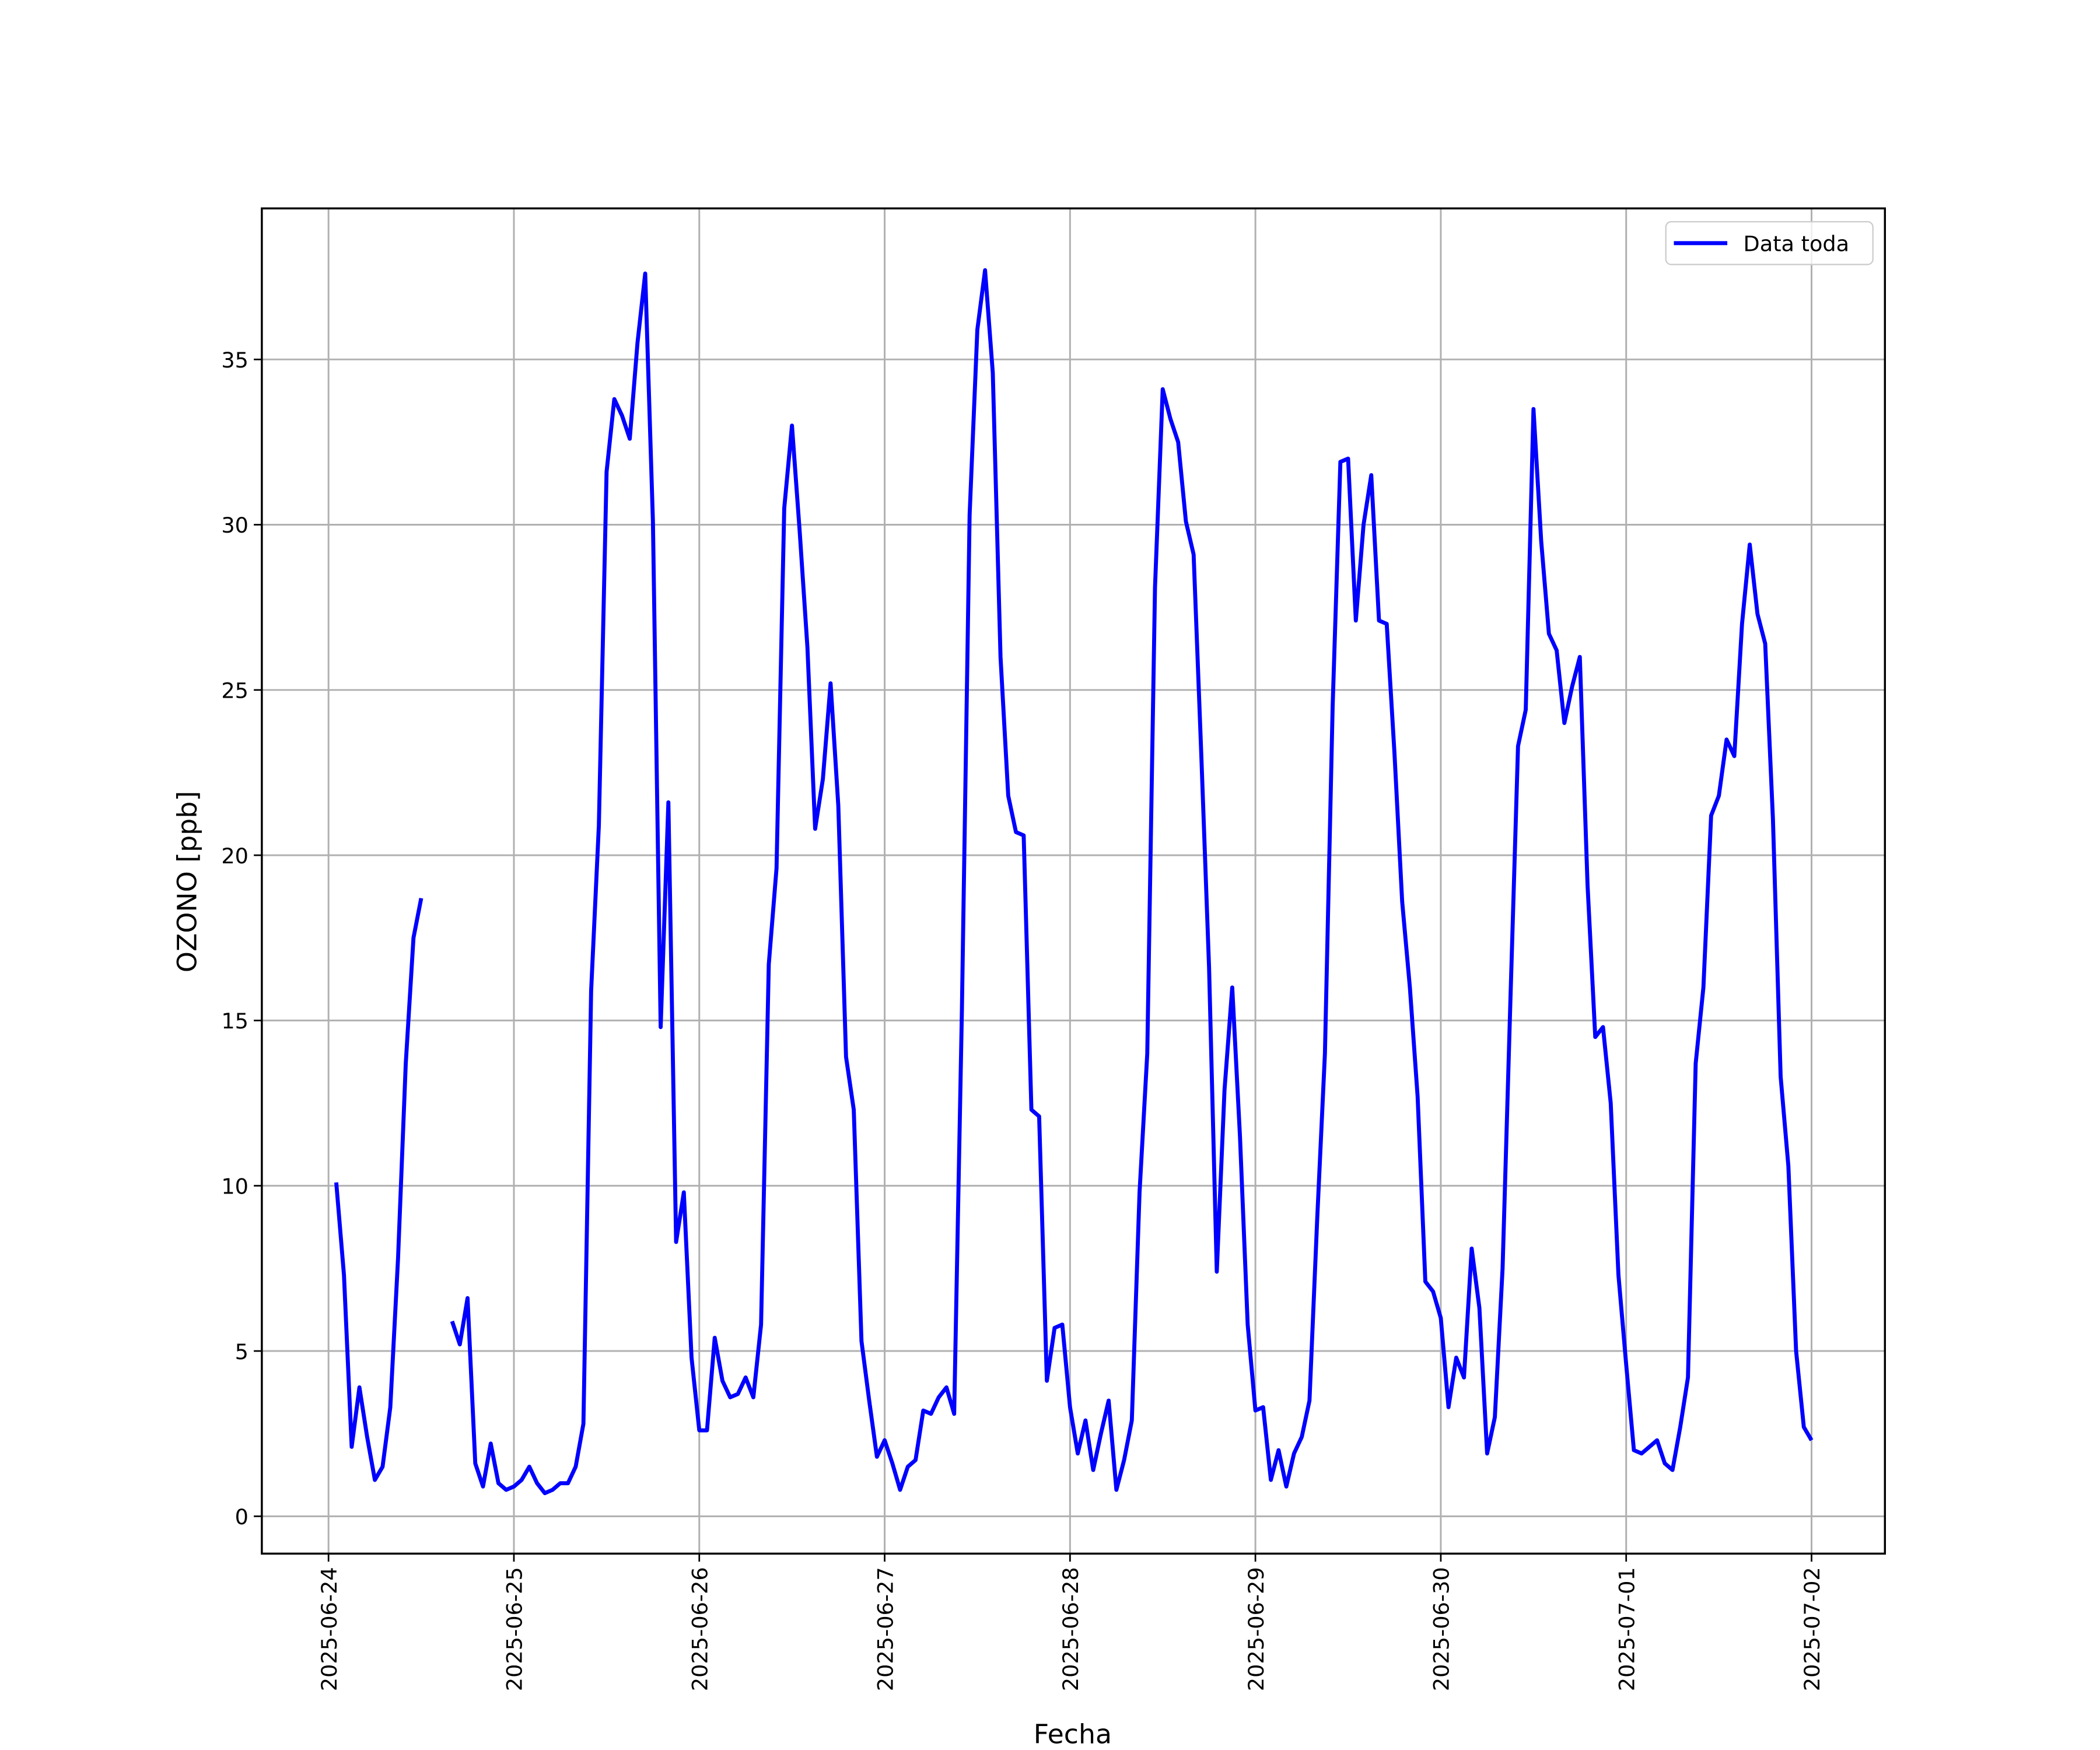 Image resolution: width=2100 pixels, height=1750 pixels. Describe the element at coordinates (1812, 1629) in the screenshot. I see `x-tick-label: 2025-07-02` at that location.